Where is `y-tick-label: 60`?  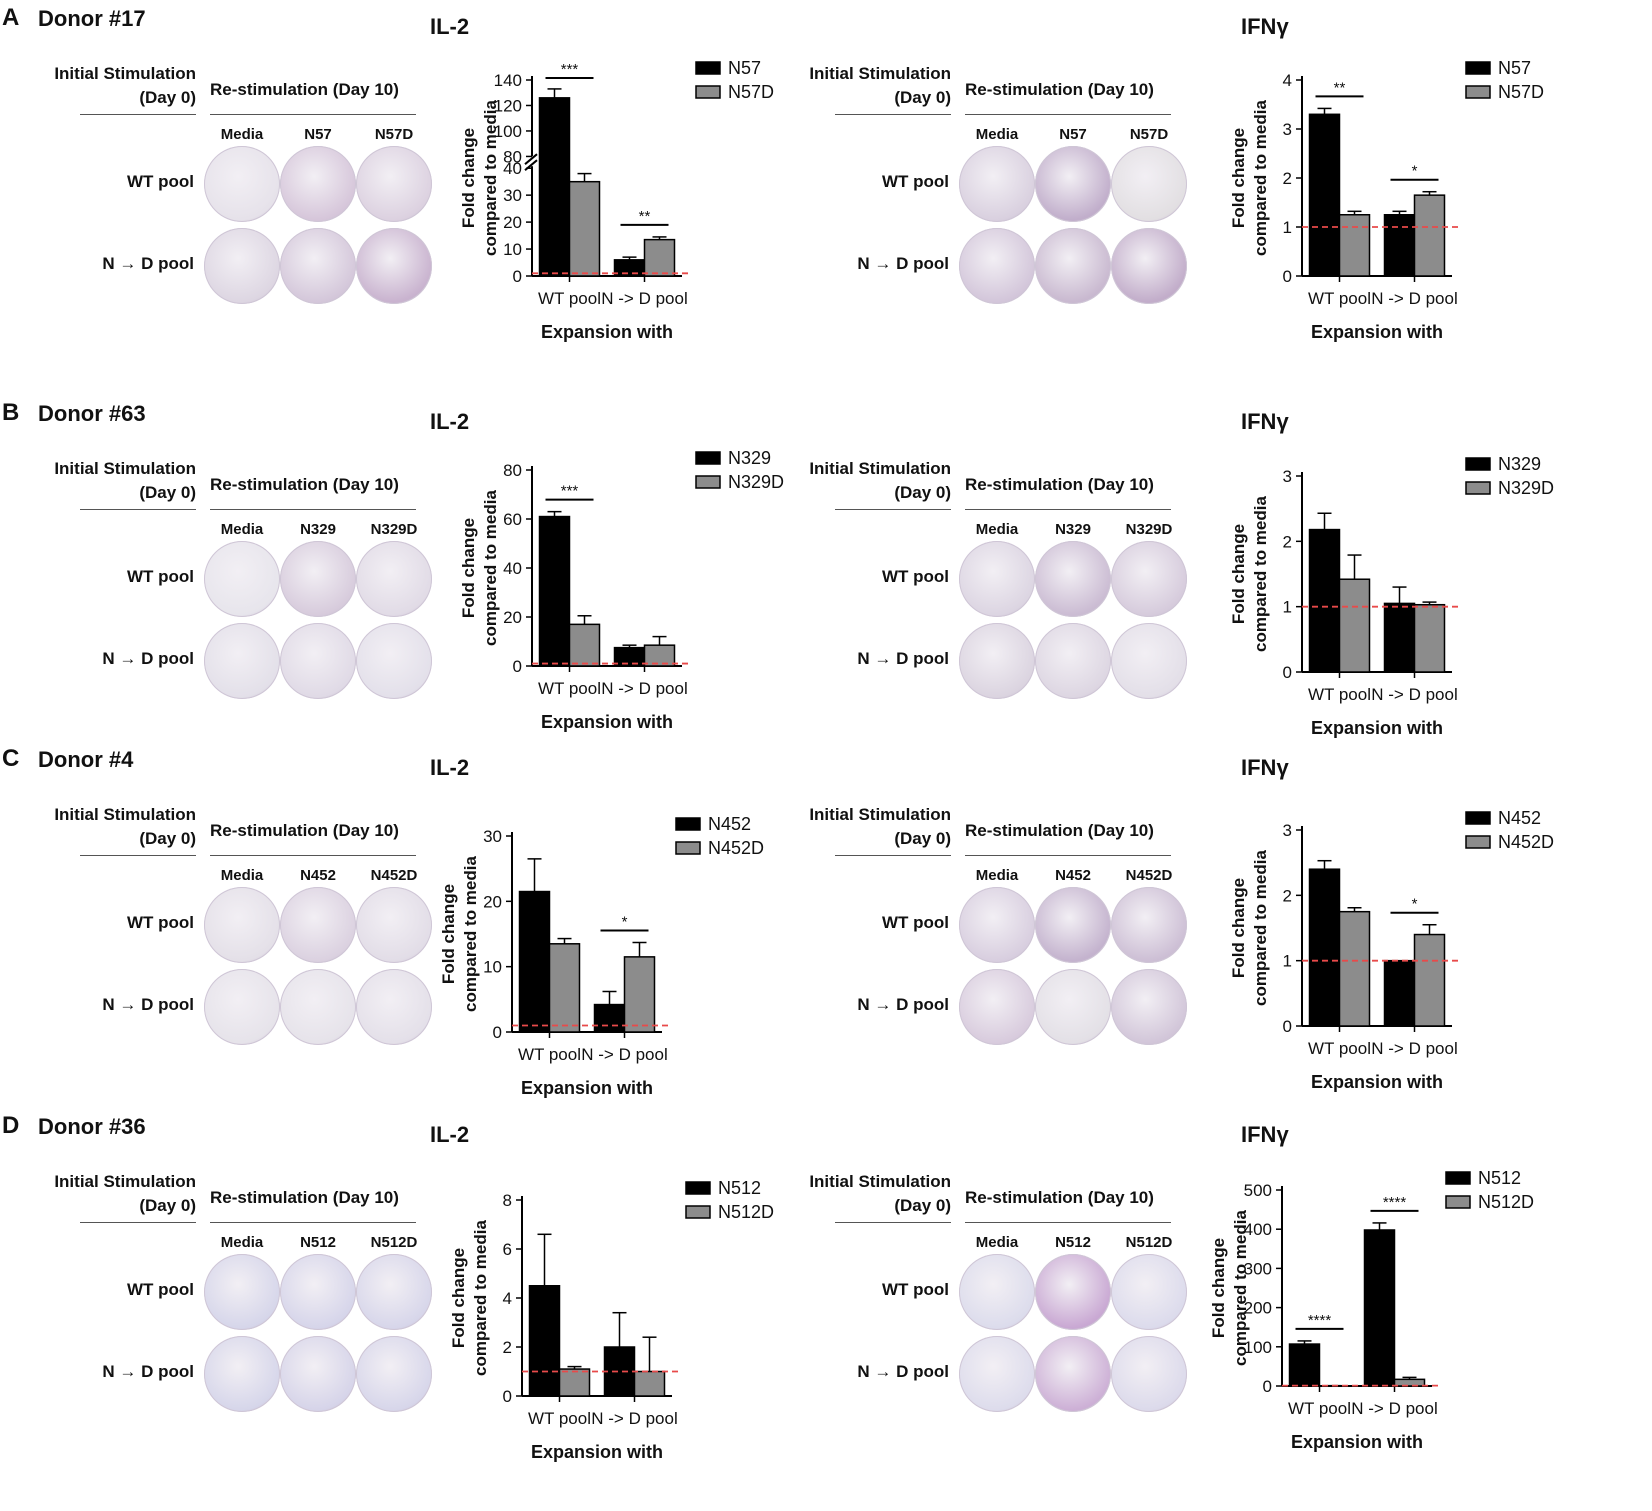
y-tick-label: 60 is located at coordinates (512, 519).